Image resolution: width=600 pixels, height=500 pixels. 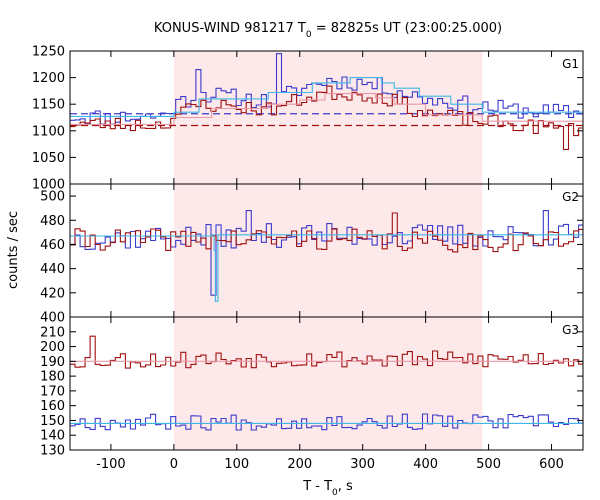 I want to click on y-tick-label: 420, so click(x=52, y=293).